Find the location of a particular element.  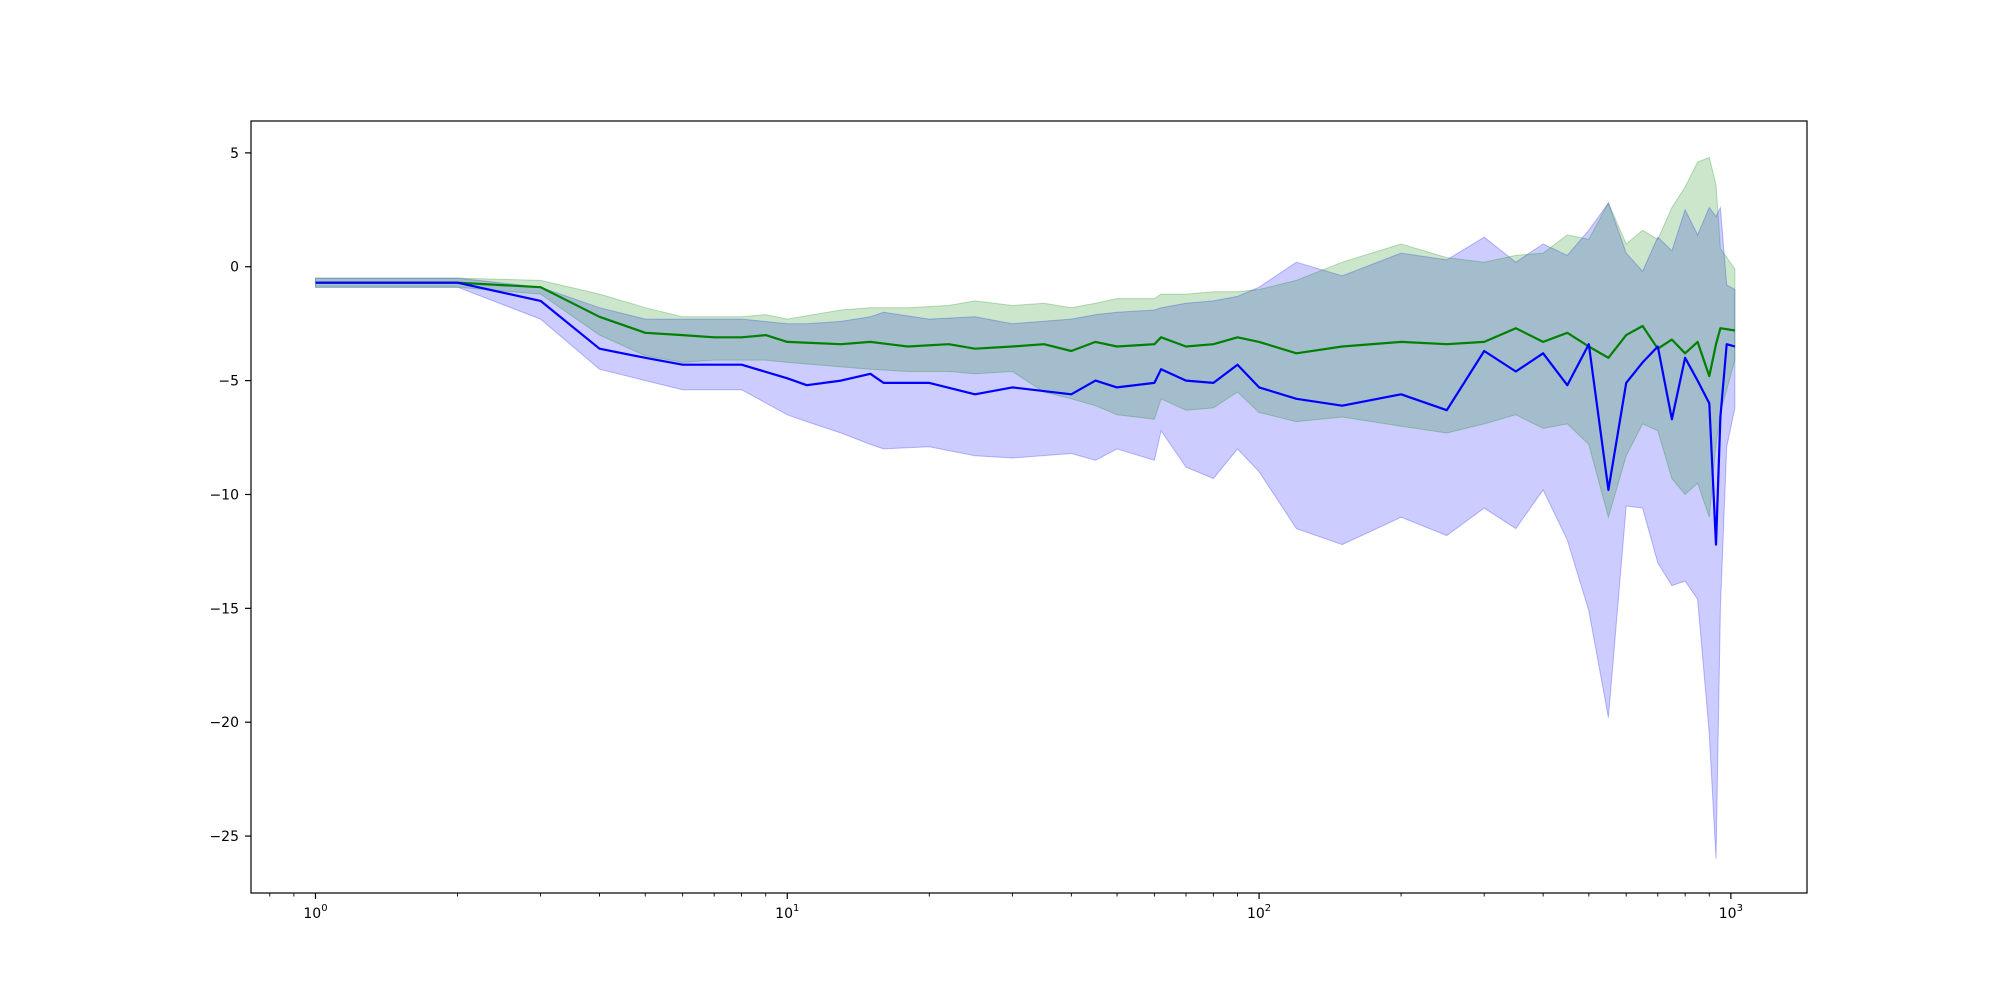

y-tick-label: −5 is located at coordinates (228, 382).